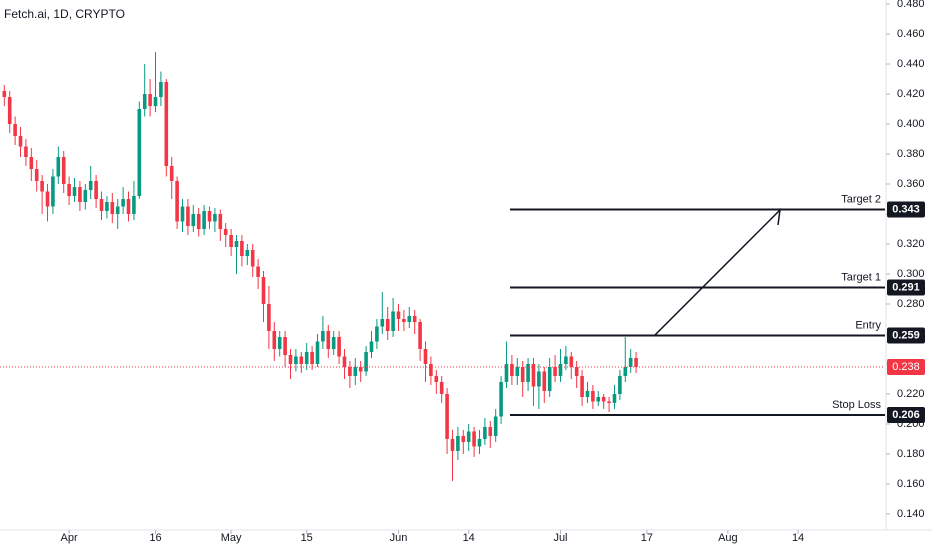  I want to click on y-tick-label: 0.460, so click(911, 34).